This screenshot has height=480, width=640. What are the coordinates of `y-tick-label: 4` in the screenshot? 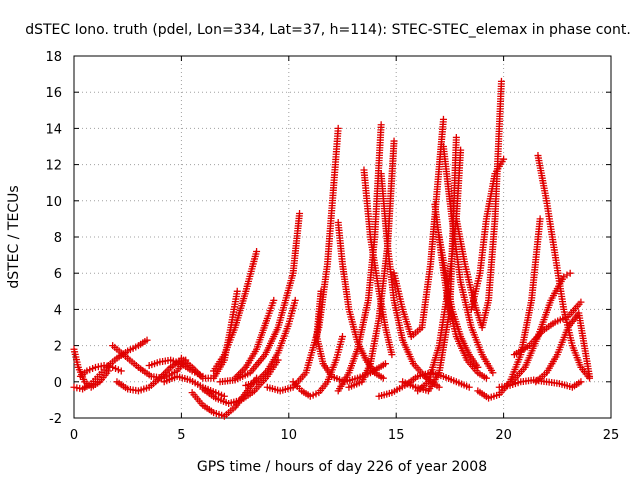 It's located at (58, 310).